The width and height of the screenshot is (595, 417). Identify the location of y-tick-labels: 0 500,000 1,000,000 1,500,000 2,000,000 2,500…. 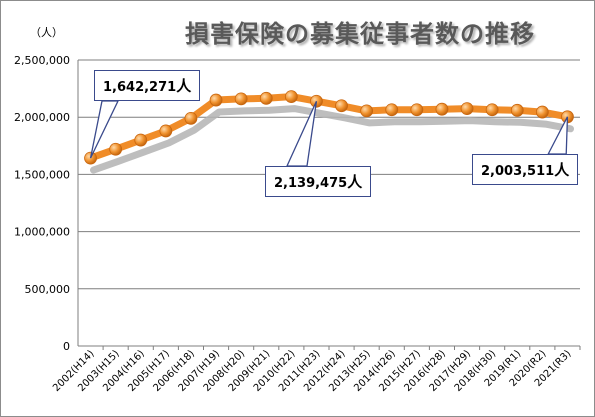
(42, 203).